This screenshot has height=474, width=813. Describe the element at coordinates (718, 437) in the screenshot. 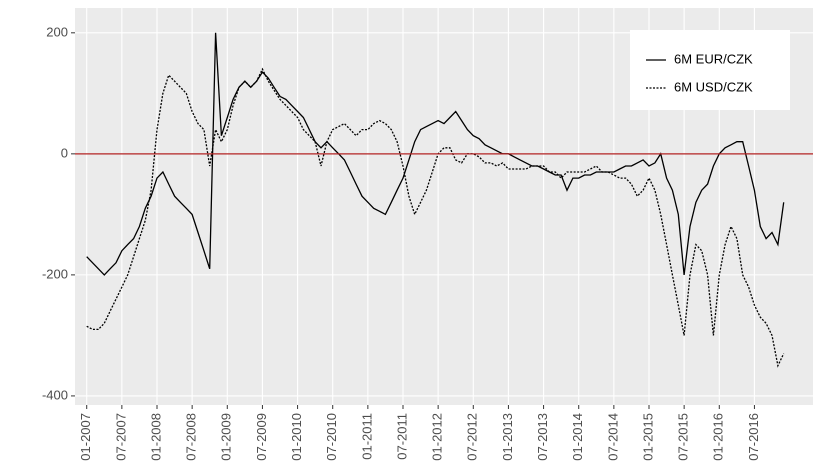

I see `x-tick-label: 01-2016` at that location.